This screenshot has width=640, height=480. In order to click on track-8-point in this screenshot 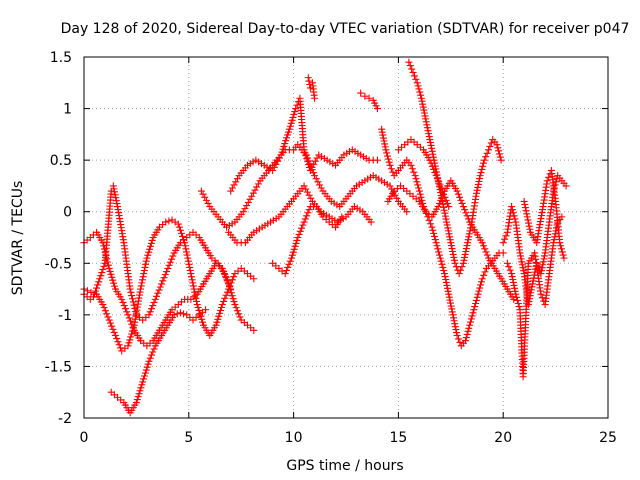, I will do `click(290, 261)`.